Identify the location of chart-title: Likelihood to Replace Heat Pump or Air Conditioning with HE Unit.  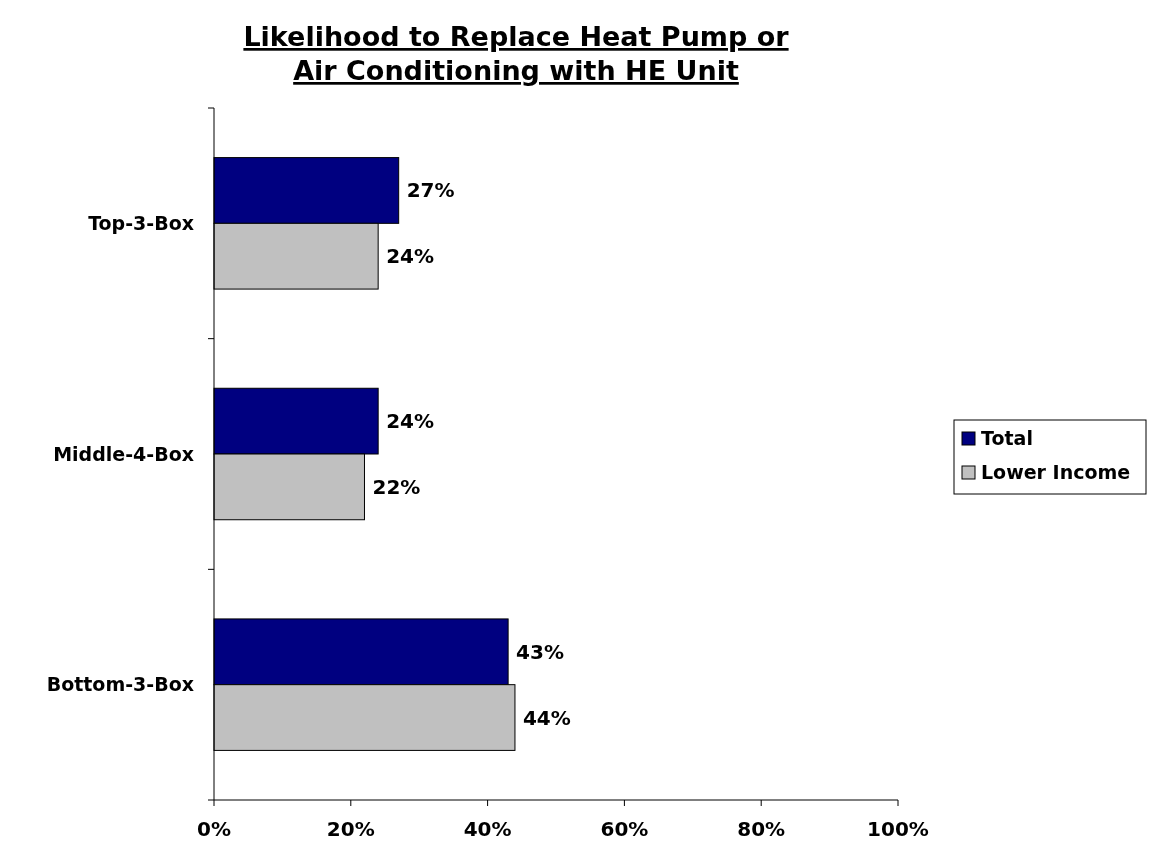
(516, 53).